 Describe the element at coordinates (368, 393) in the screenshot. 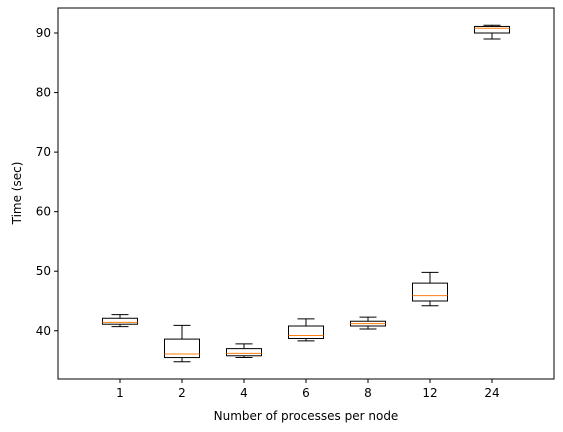

I see `x-tick-label: 8` at that location.